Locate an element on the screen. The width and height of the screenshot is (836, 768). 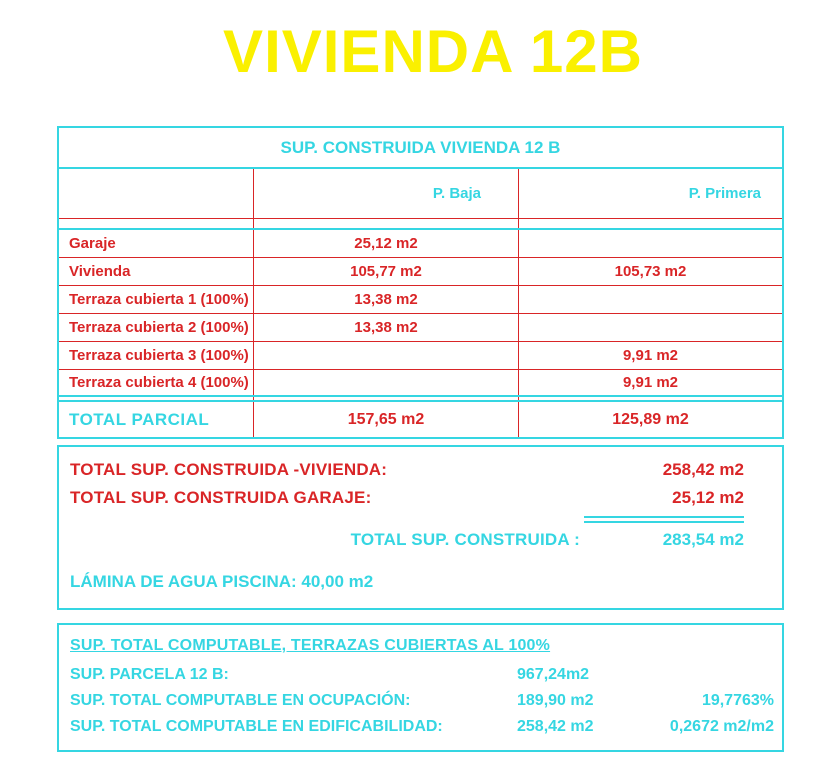
grand-total-value: 283,54 m2 is located at coordinates (703, 539).